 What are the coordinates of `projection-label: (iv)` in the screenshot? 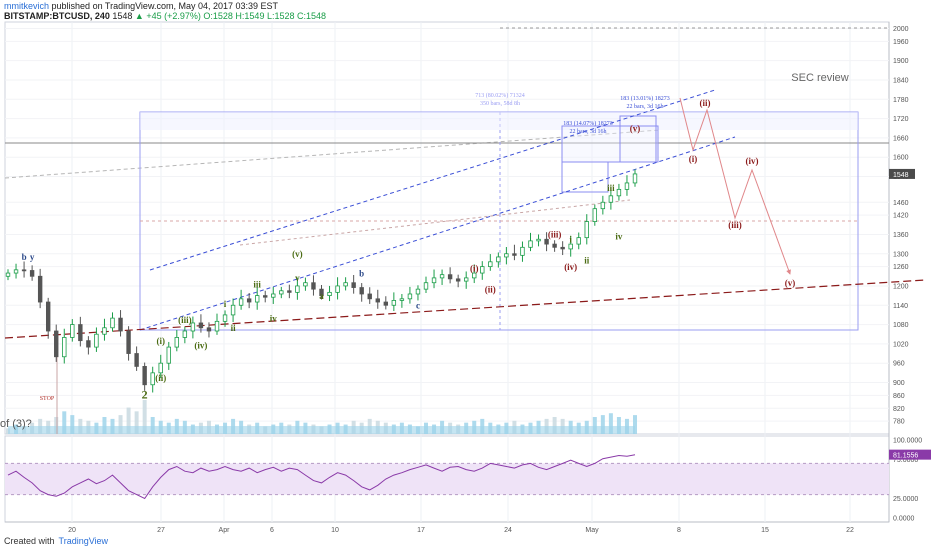 It's located at (752, 161).